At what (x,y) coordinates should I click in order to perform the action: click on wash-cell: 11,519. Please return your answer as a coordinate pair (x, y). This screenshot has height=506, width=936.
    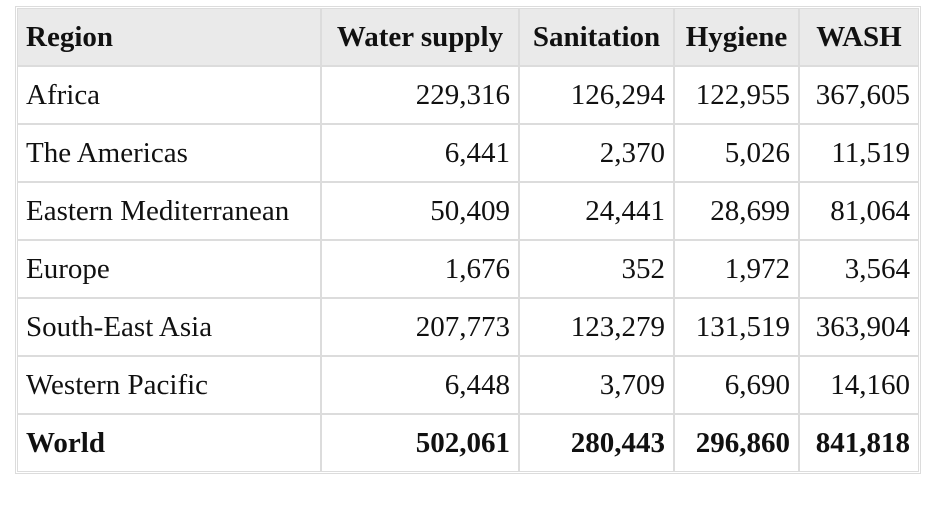
    Looking at the image, I should click on (859, 153).